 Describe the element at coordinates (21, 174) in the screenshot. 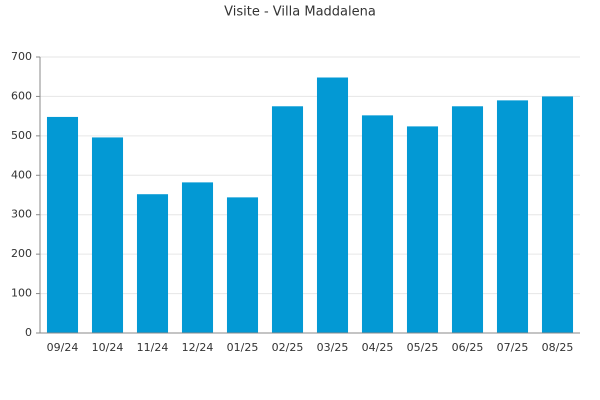

I see `y-tick-label: 400` at that location.